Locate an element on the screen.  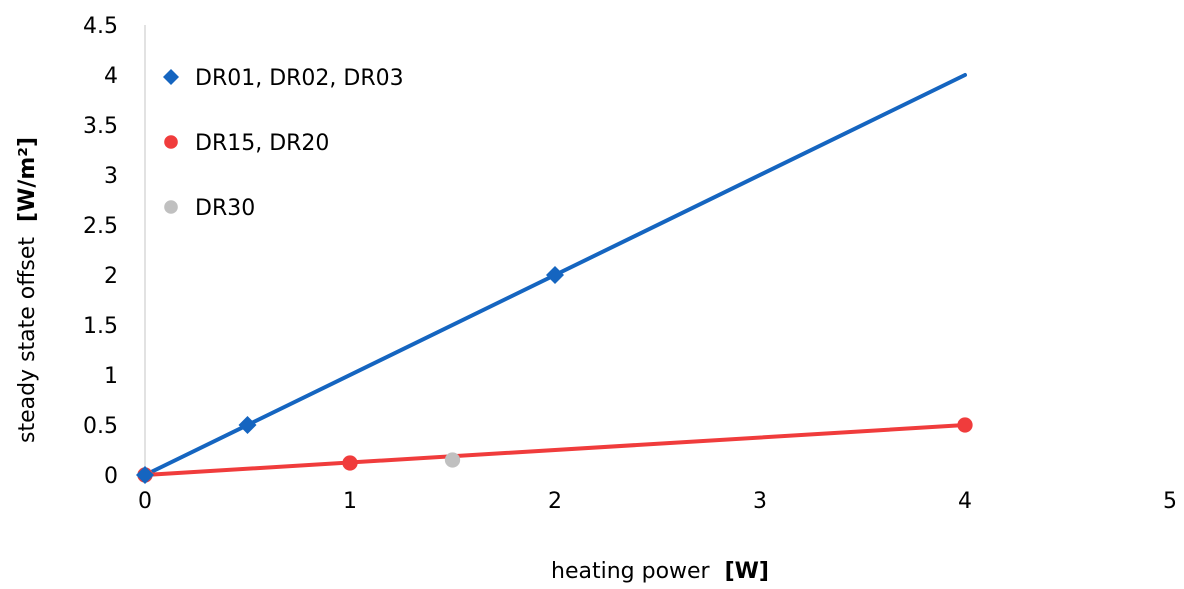
legend-label: DR01, DR02, DR03 is located at coordinates (299, 78).